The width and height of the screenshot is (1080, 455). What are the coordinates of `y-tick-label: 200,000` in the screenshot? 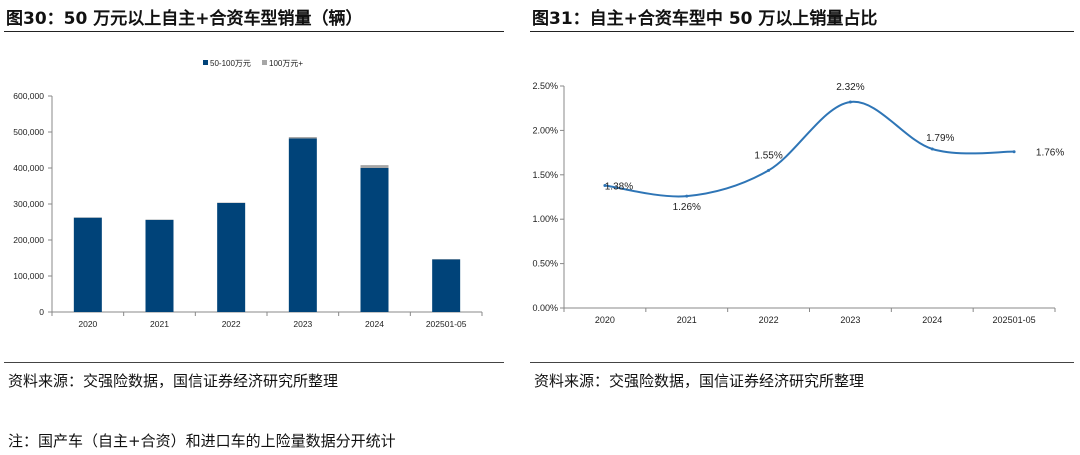 It's located at (28, 240).